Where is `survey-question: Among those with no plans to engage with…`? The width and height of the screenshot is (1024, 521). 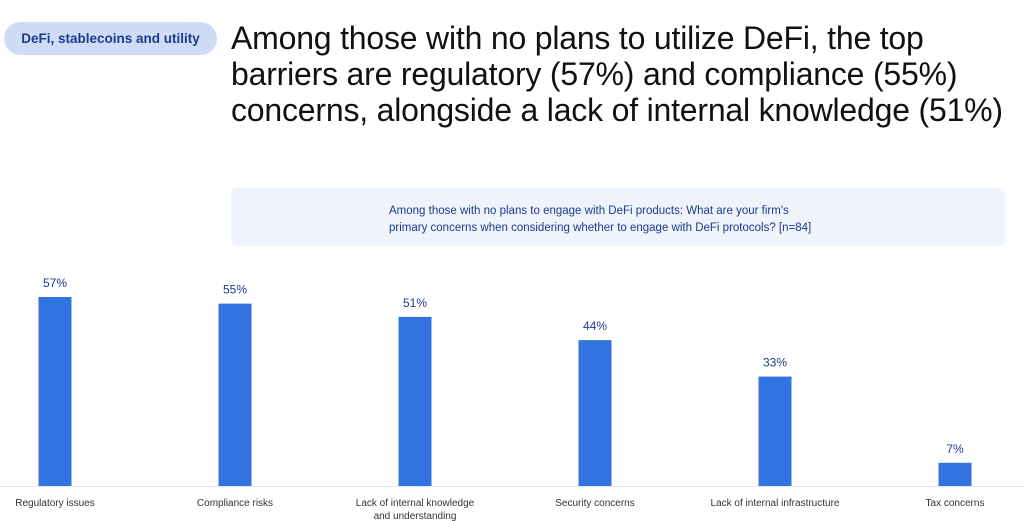
survey-question: Among those with no plans to engage with… is located at coordinates (618, 217).